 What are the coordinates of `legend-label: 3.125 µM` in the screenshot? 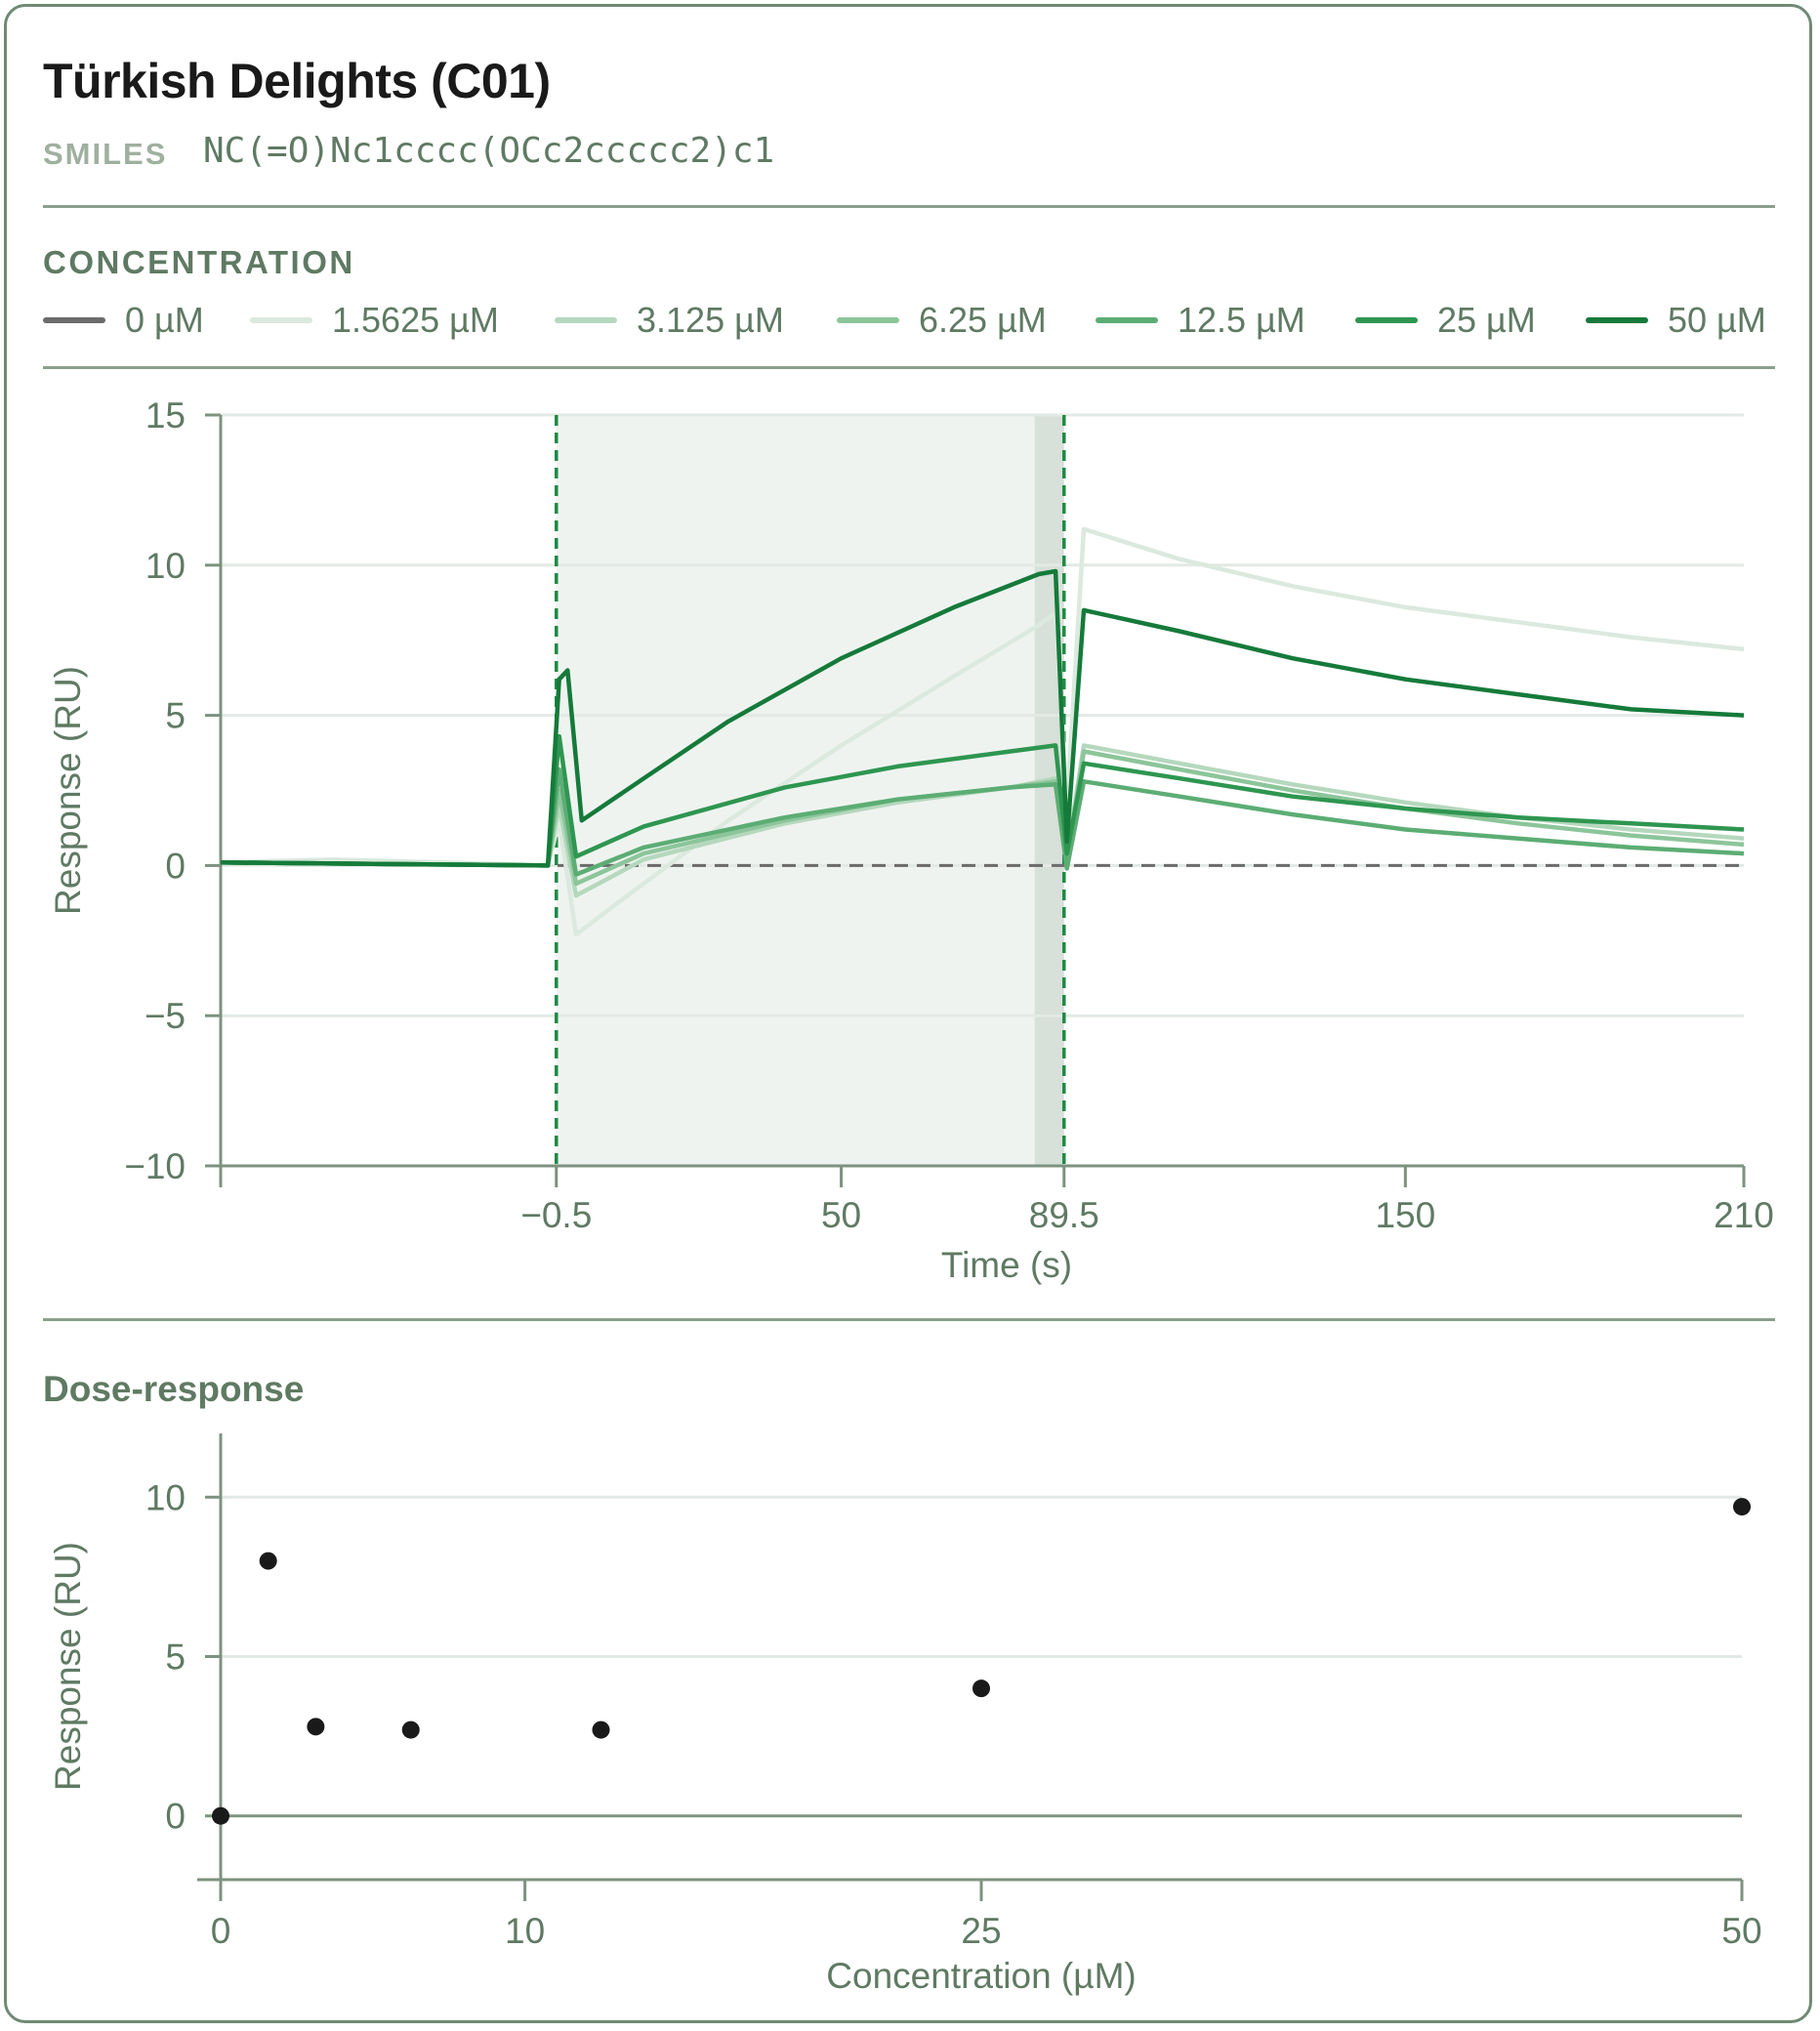 It's located at (710, 320).